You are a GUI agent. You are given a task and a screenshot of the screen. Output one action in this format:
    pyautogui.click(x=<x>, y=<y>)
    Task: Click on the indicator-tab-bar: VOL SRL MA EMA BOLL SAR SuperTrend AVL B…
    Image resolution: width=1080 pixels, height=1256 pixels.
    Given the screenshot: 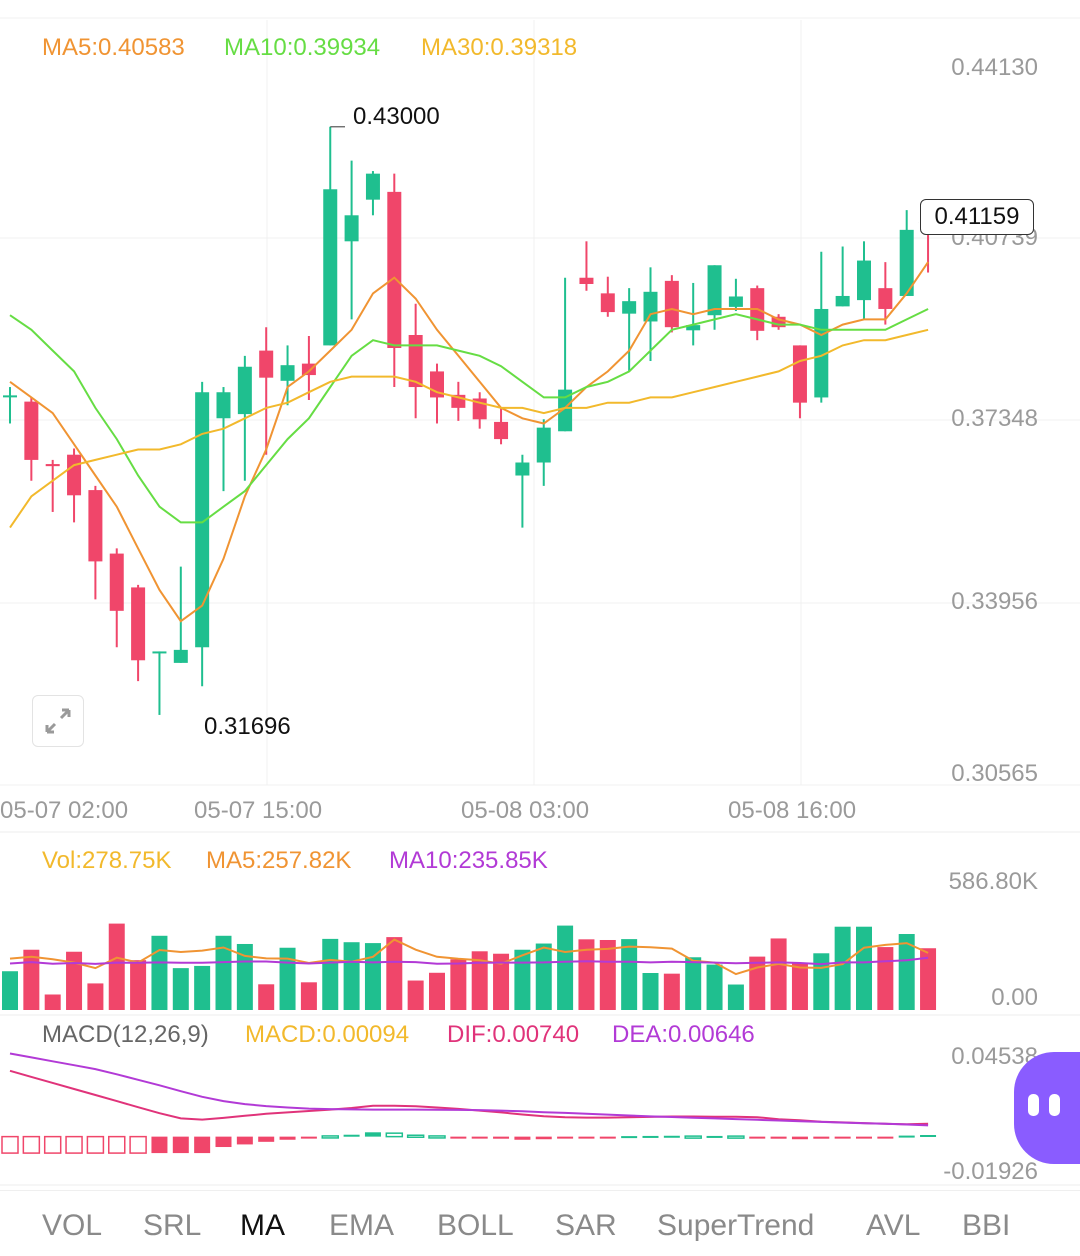 What is the action you would take?
    pyautogui.click(x=540, y=1223)
    